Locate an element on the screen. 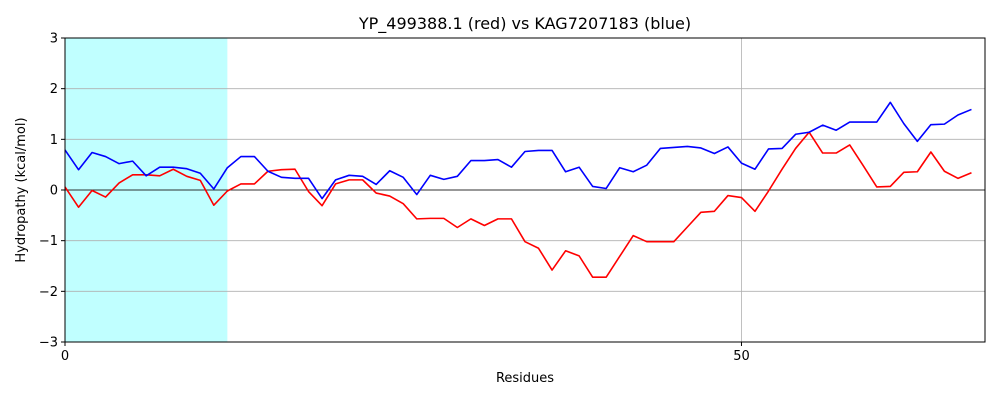 The width and height of the screenshot is (1000, 400). y-tick-label: 0 is located at coordinates (54, 191).